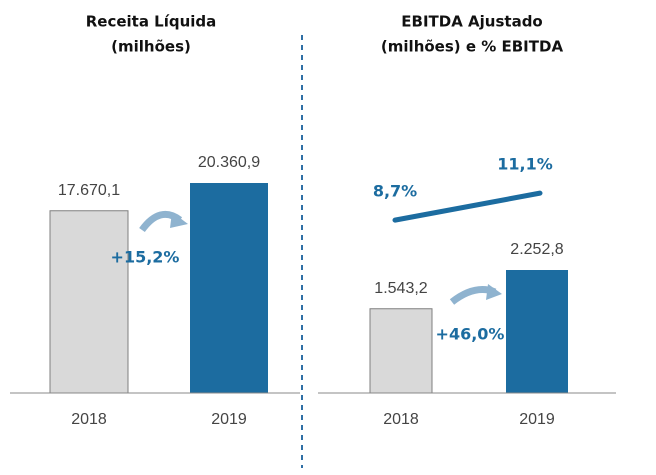  I want to click on annotation: +46,0%, so click(470, 334).